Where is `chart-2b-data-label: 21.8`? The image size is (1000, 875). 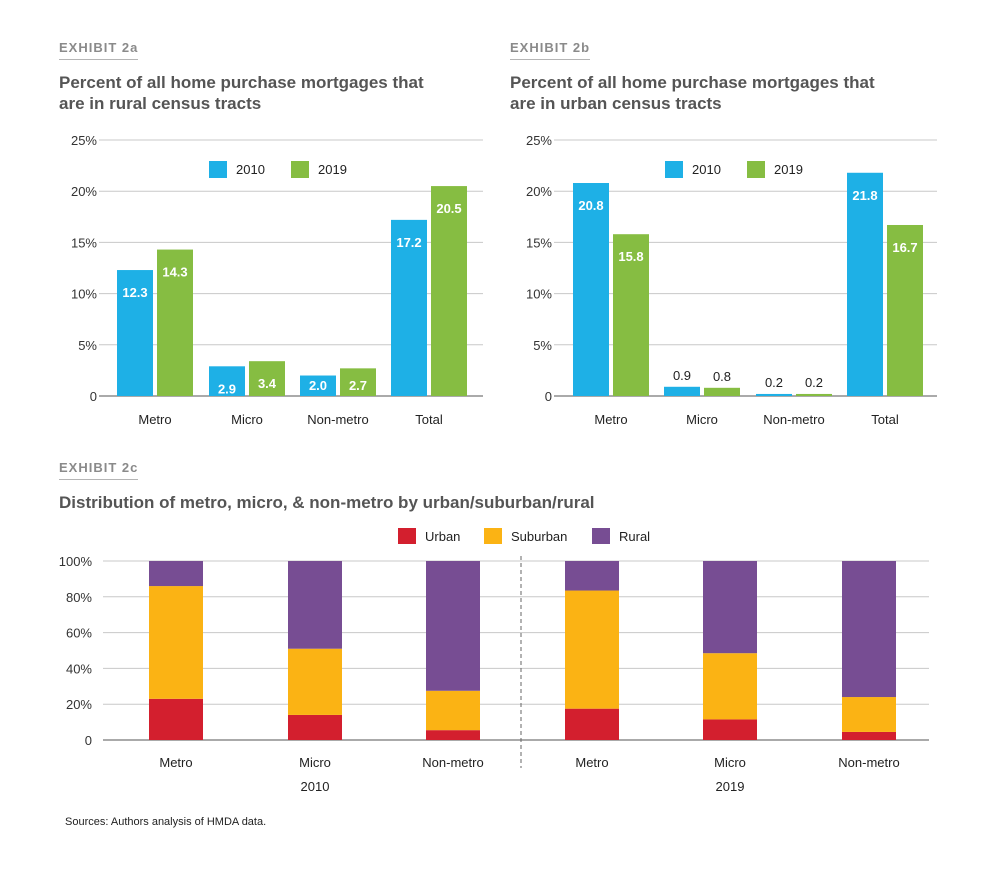 chart-2b-data-label: 21.8 is located at coordinates (864, 195).